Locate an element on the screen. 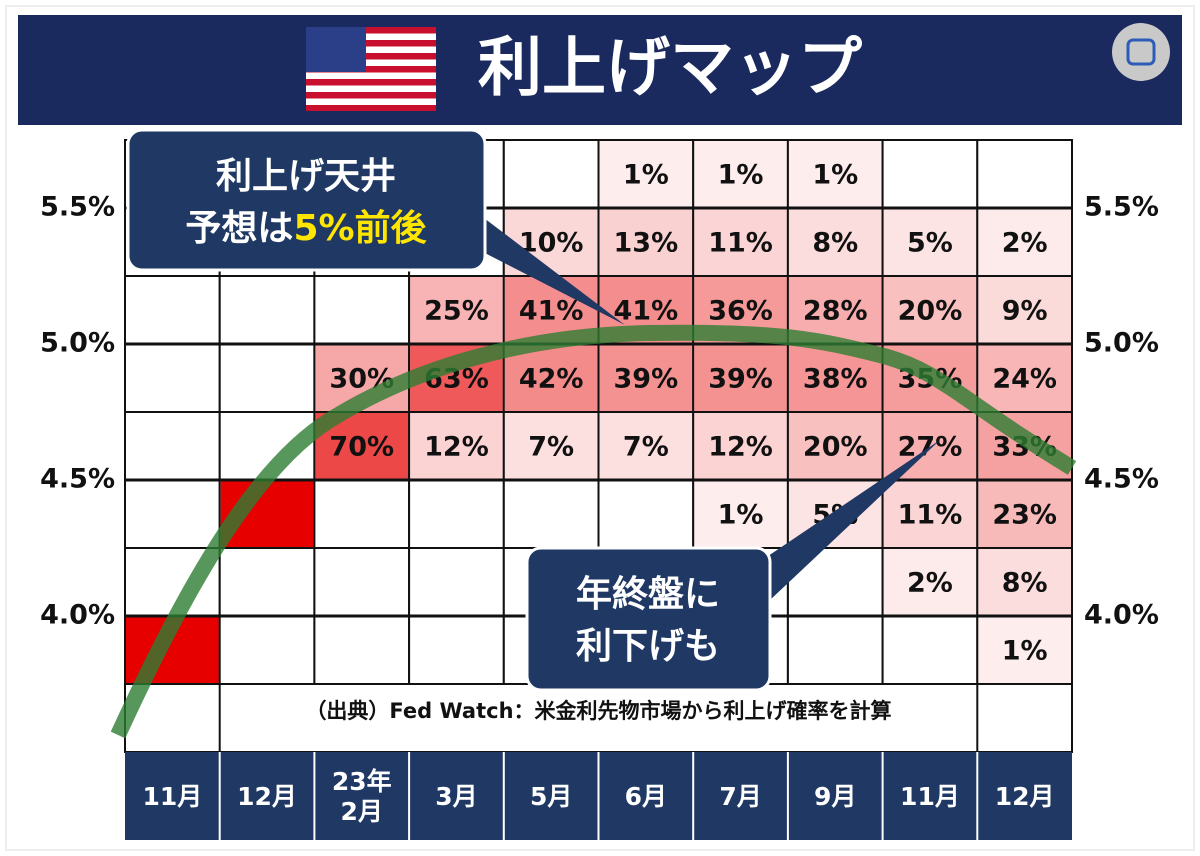 This screenshot has height=856, width=1200. callout-cut: 年終盤に 利下げも is located at coordinates (732, 566).